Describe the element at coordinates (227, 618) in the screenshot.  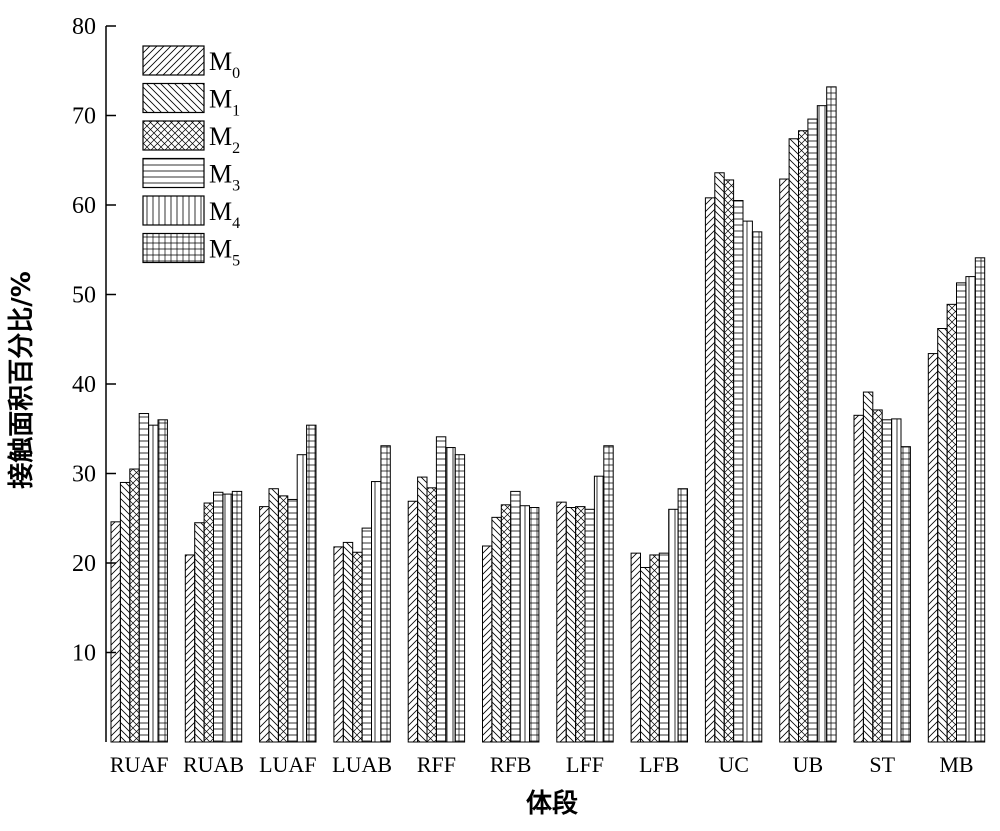
I see `bar-ruab-m4` at that location.